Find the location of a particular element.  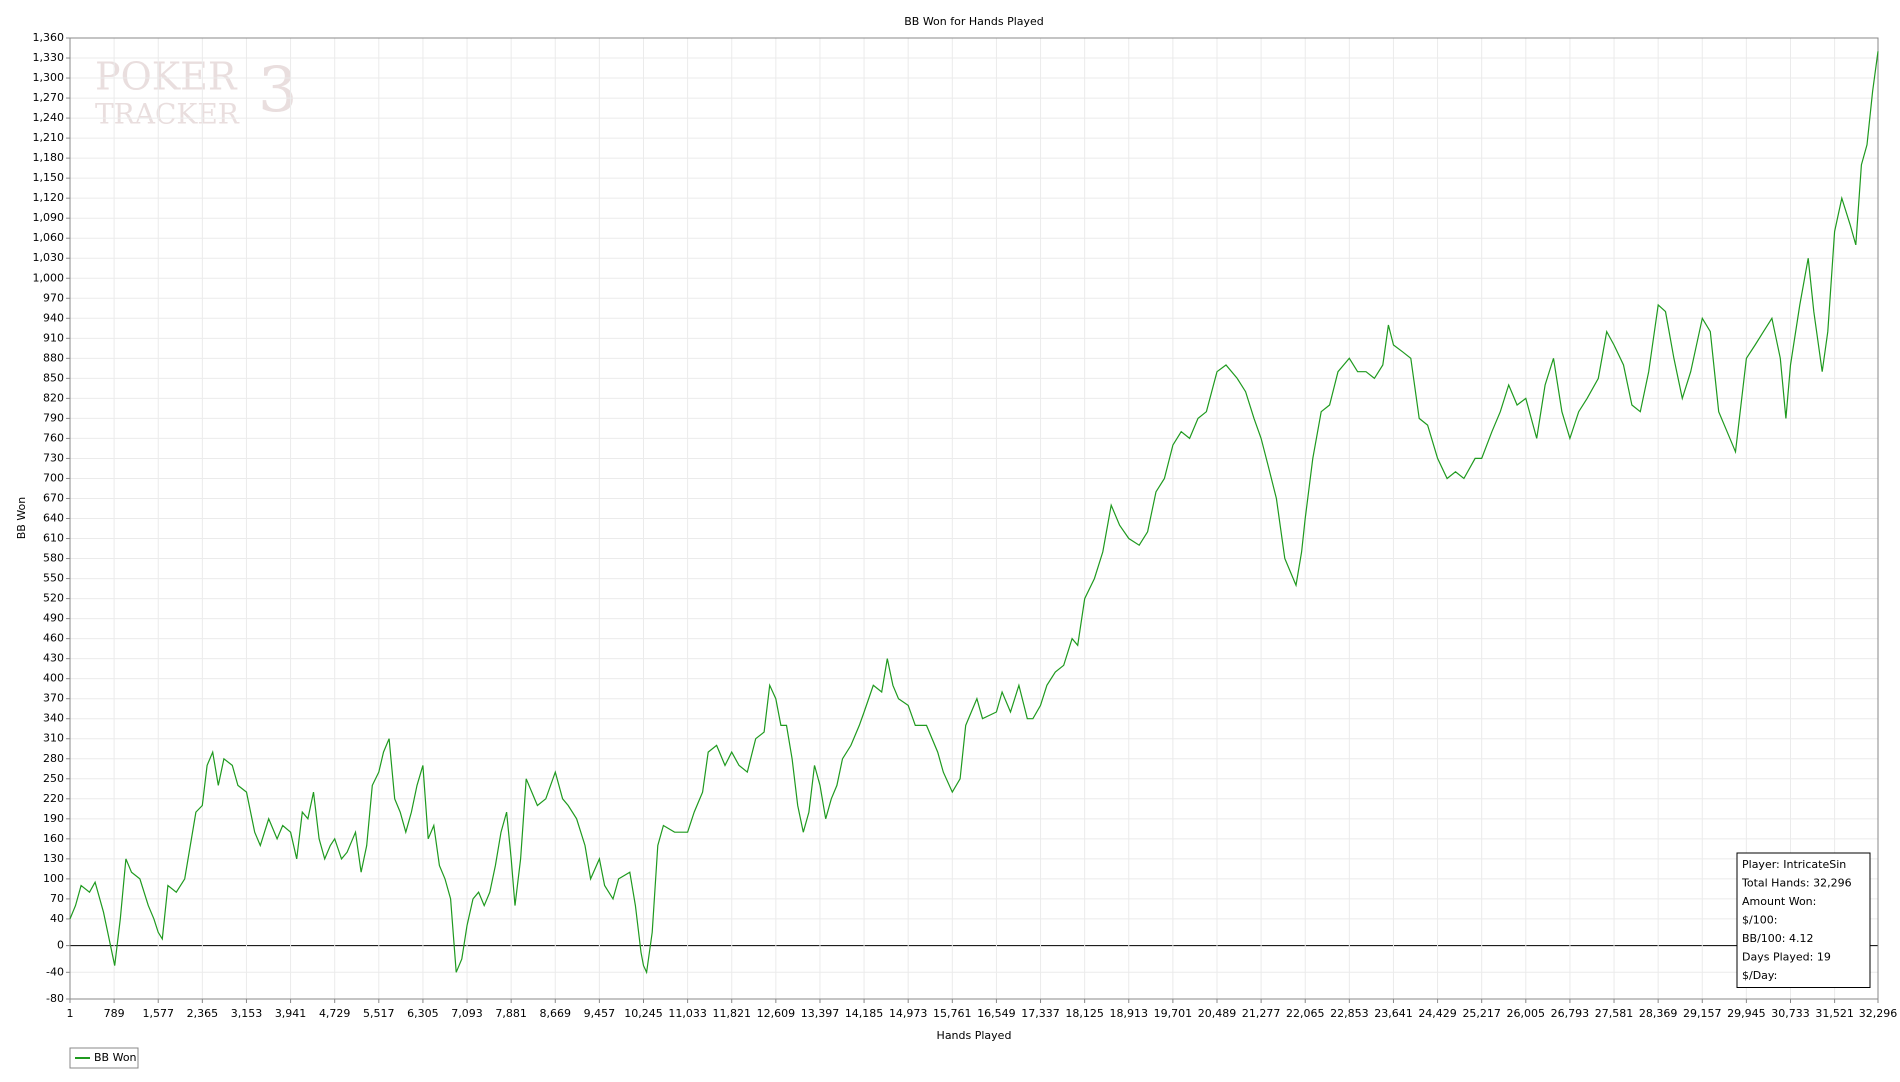

x-tick-label: 29,945 is located at coordinates (1746, 1013).